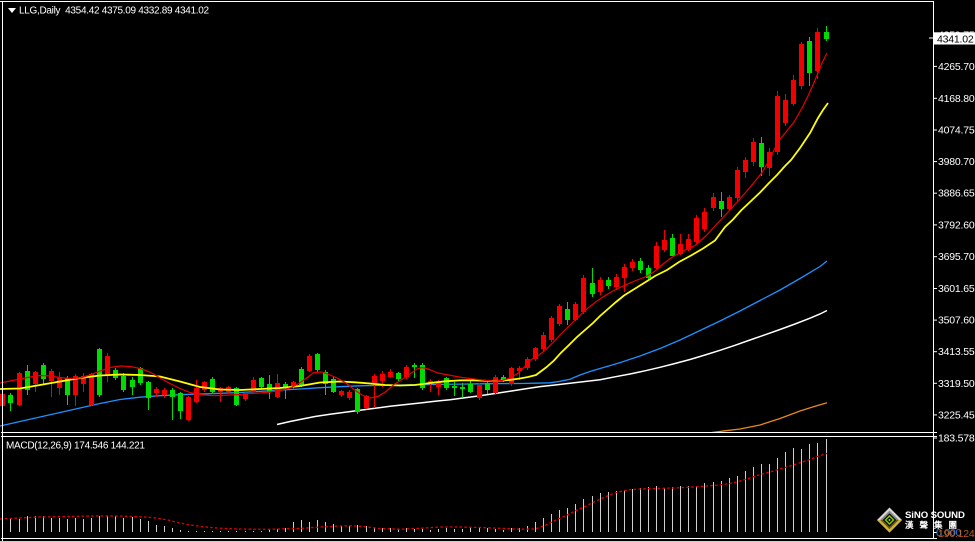 This screenshot has width=975, height=542. What do you see at coordinates (956, 321) in the screenshot?
I see `svg-text: 3507.60` at bounding box center [956, 321].